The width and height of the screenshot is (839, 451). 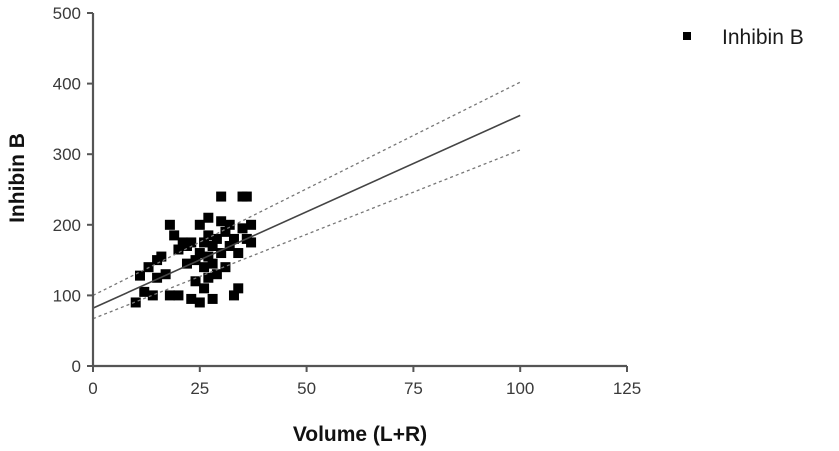 I want to click on legend-label: Inhibin B, so click(x=763, y=37).